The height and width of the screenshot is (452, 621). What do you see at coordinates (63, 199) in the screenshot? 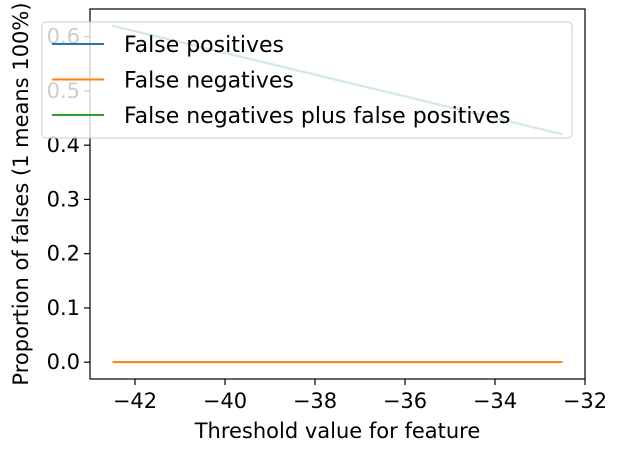
I see `y-tick-label: 0.3` at bounding box center [63, 199].